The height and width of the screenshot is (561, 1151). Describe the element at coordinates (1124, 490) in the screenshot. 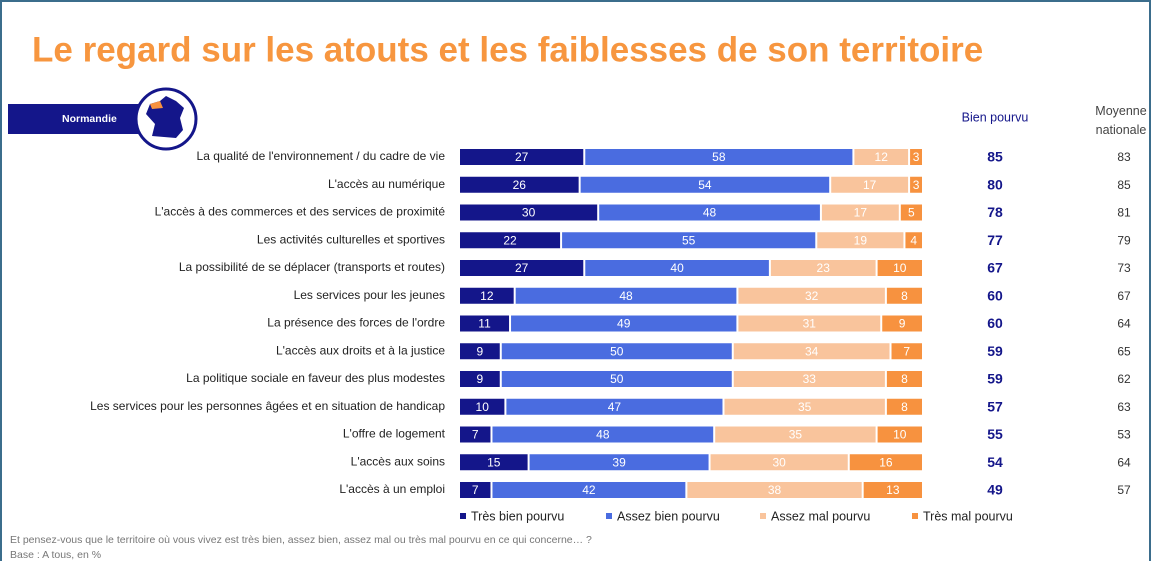

I see `national-value: 57` at that location.